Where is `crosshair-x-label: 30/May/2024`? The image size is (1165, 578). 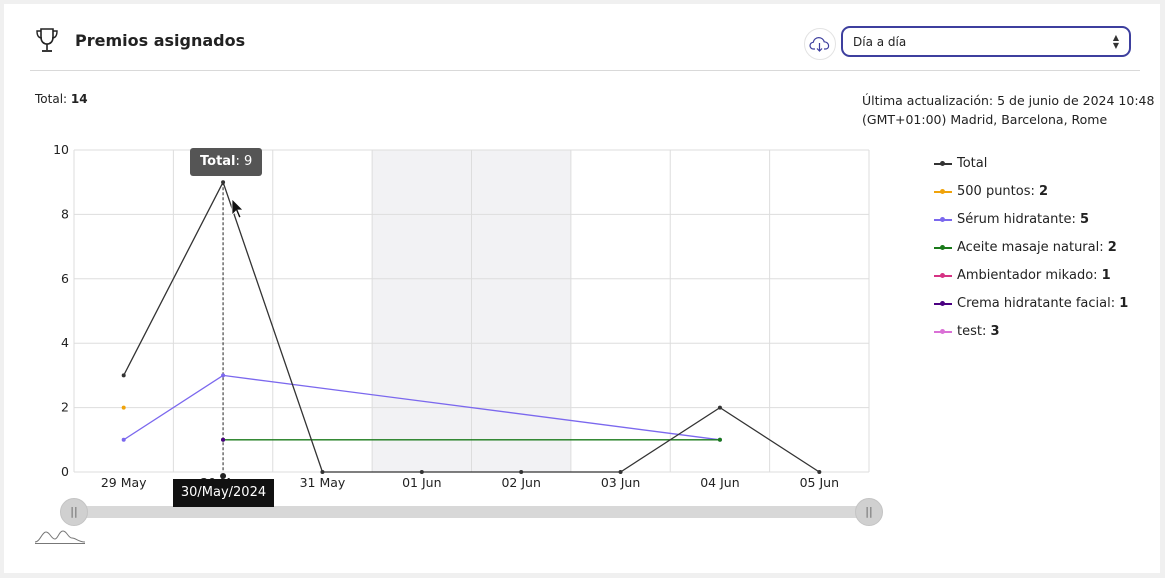 crosshair-x-label: 30/May/2024 is located at coordinates (223, 493).